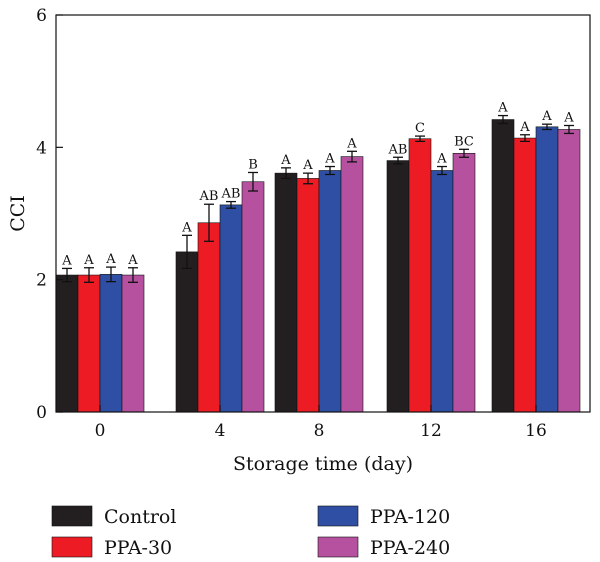 The height and width of the screenshot is (562, 600). What do you see at coordinates (18, 213) in the screenshot?
I see `y-axis-label: CCI` at bounding box center [18, 213].